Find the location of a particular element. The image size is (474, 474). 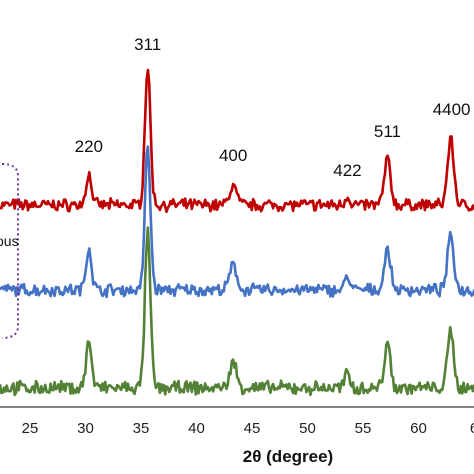

x-tick-label: 40 is located at coordinates (196, 428).